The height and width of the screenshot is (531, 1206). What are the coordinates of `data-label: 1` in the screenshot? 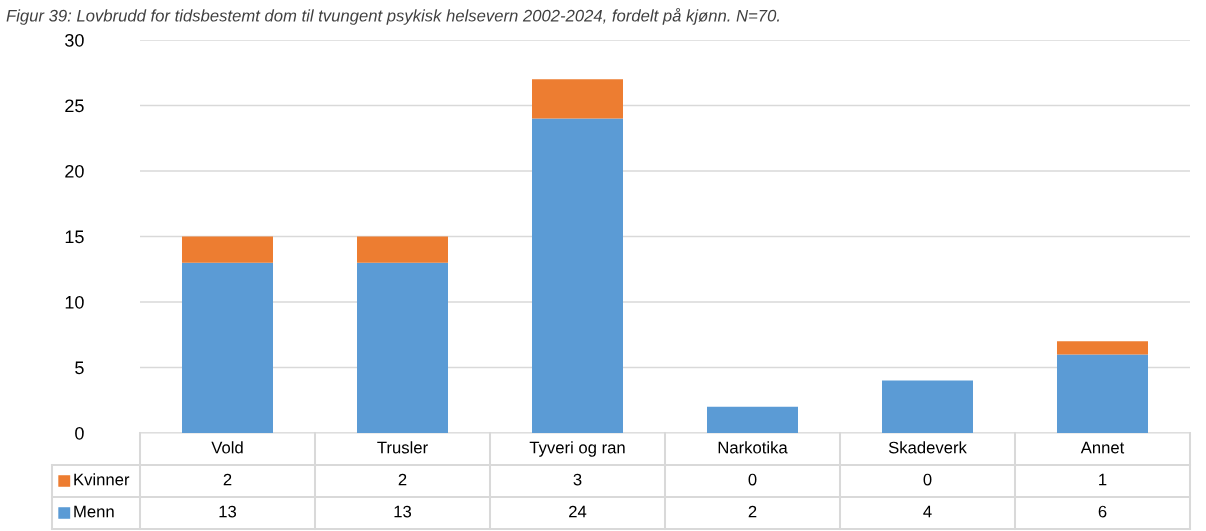 It's located at (1103, 479).